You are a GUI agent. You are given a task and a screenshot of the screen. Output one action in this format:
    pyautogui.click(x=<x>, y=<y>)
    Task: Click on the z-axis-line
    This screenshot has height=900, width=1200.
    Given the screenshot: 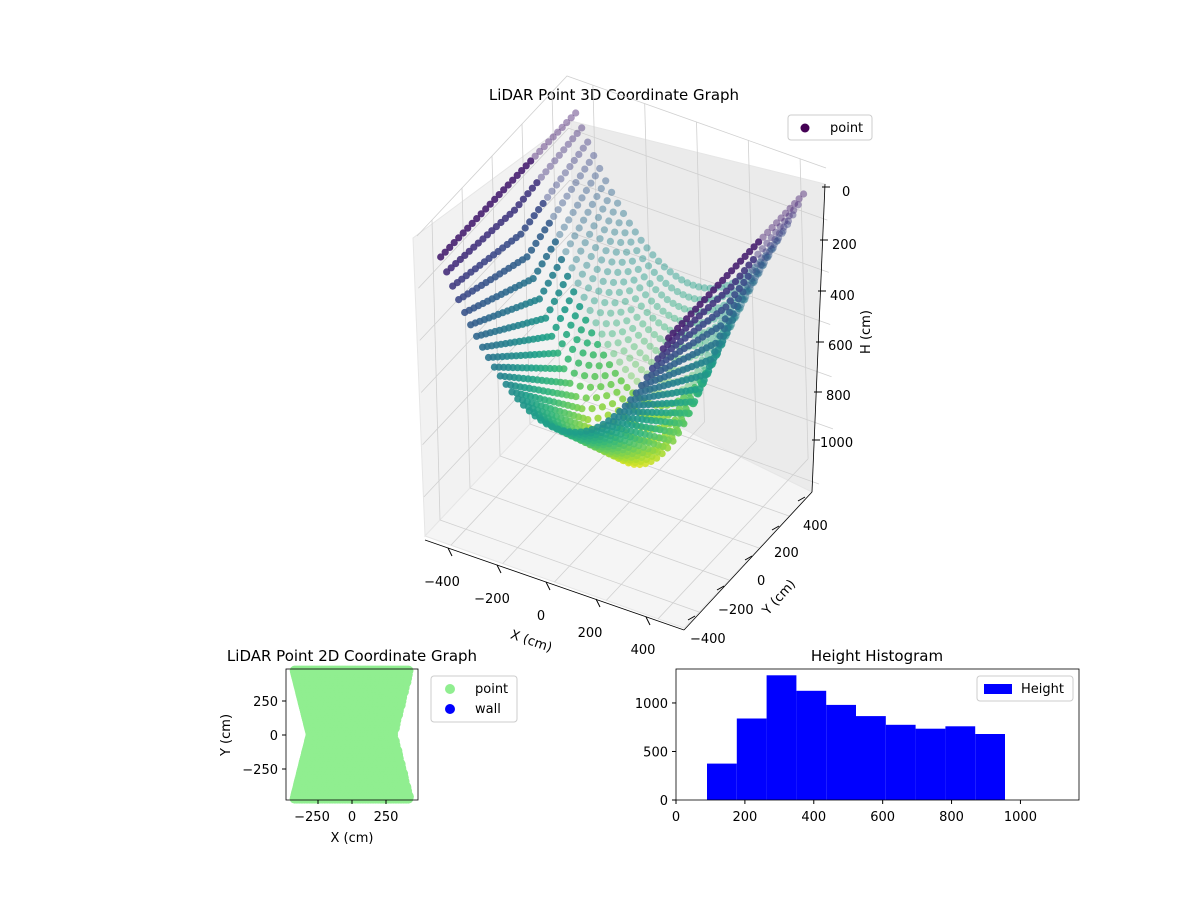 What is the action you would take?
    pyautogui.click(x=818, y=338)
    